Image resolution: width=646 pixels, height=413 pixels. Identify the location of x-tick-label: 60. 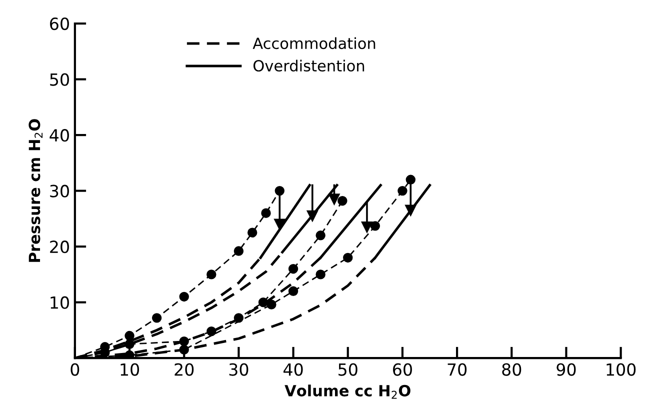
(402, 369).